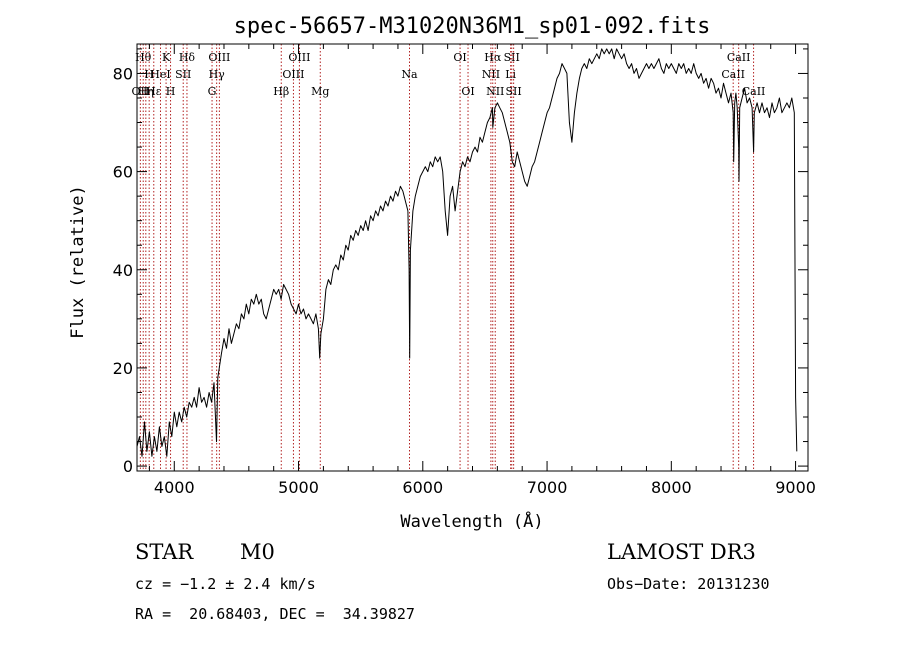  I want to click on y-tick-label: 20, so click(123, 368).